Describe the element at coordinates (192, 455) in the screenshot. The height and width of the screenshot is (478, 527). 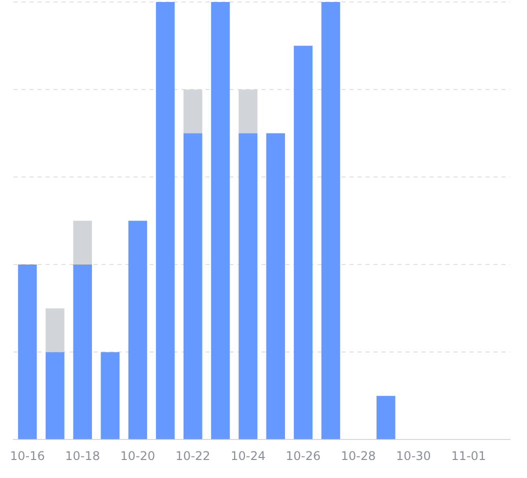
I see `x-tick-label: 10-22` at that location.